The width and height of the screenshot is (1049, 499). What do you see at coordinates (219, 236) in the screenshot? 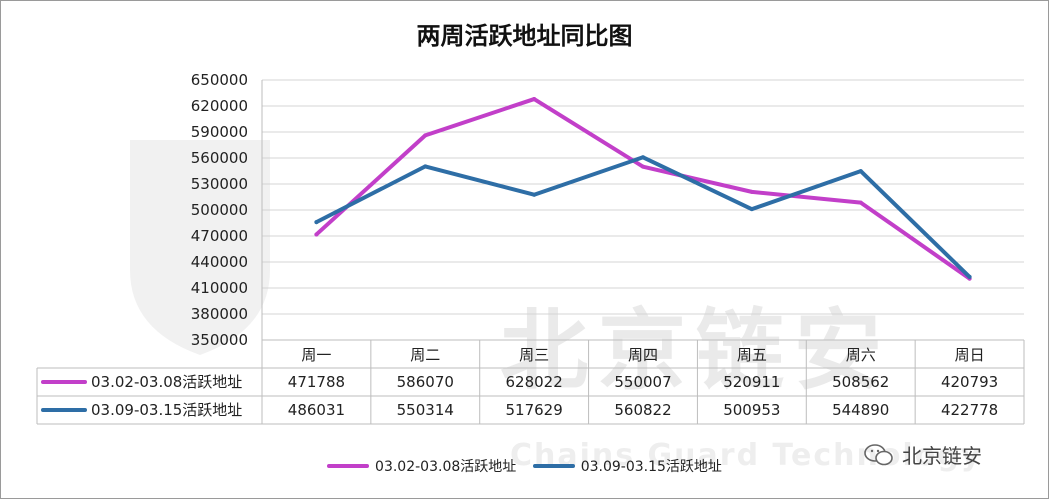
I see `y-tick-label: 470000` at bounding box center [219, 236].